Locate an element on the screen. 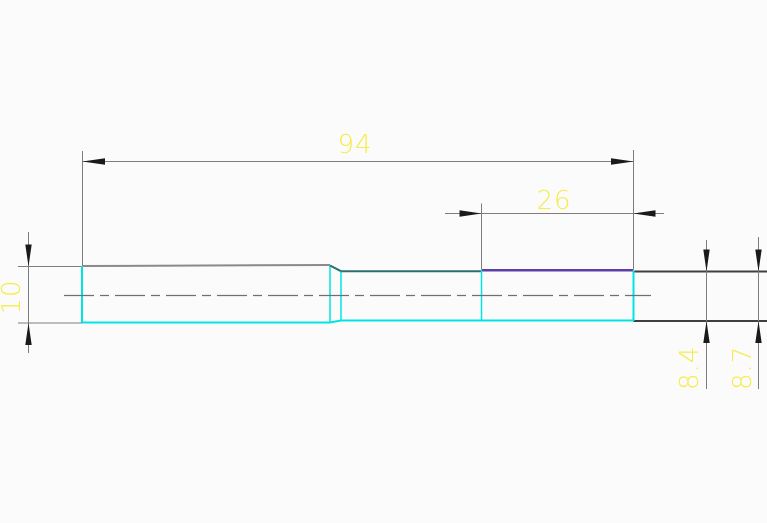 The image size is (767, 523). taper-bottom-edge is located at coordinates (335, 321).